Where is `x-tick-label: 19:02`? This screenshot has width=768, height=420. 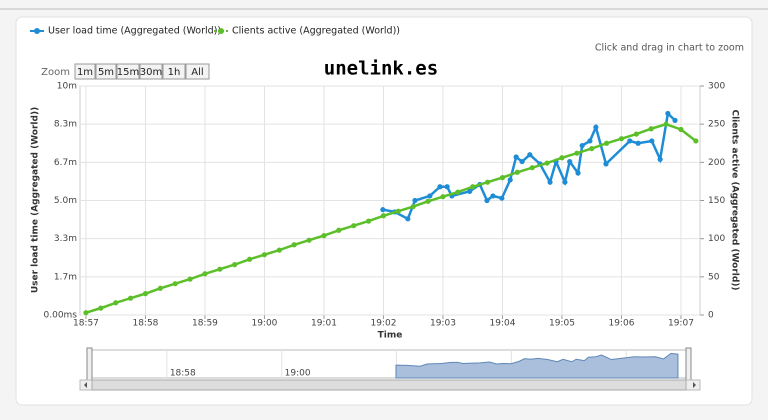
x-tick-label: 19:02 is located at coordinates (383, 324).